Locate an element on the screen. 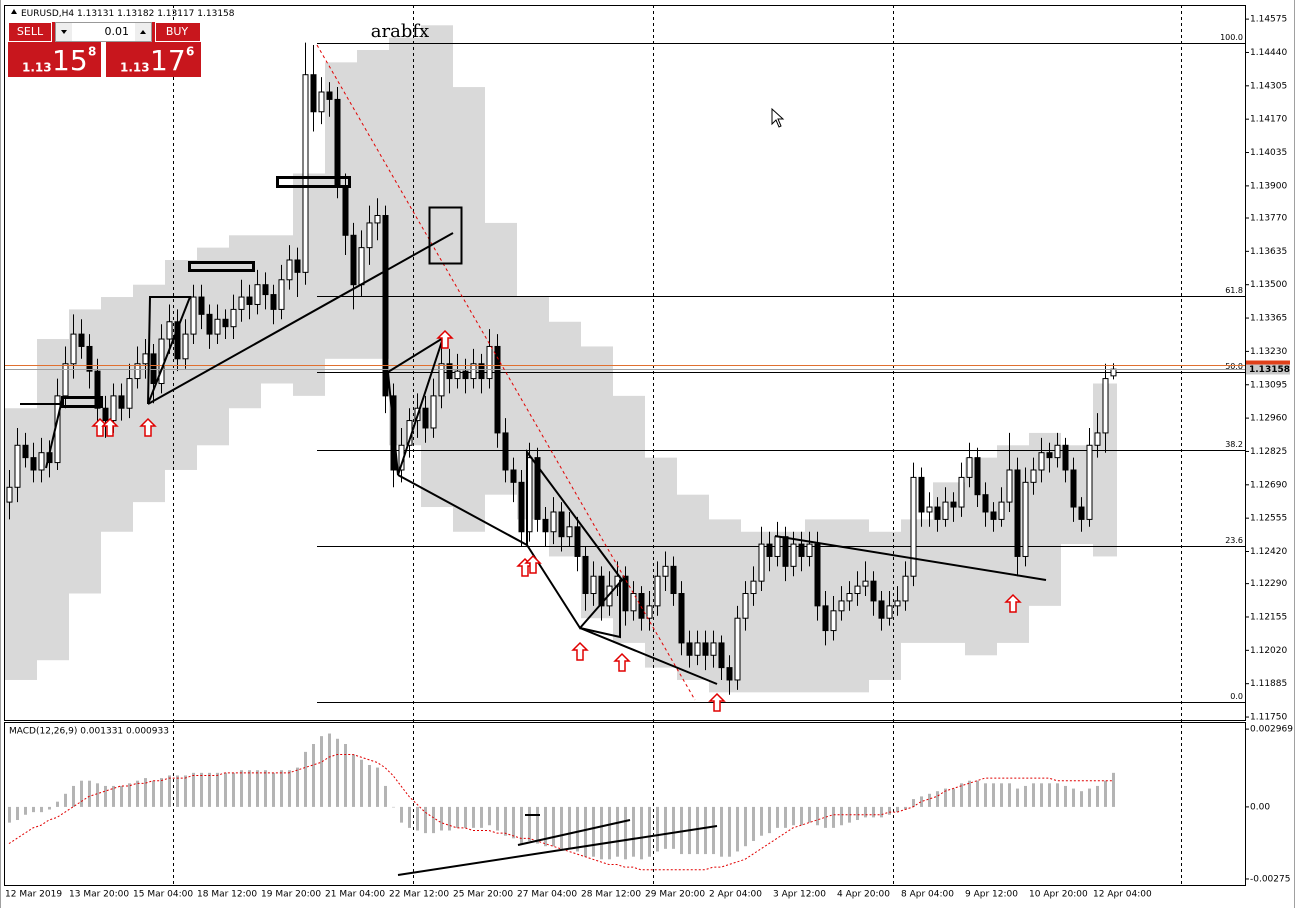 This screenshot has height=908, width=1295. x-tick-label: 21 Mar 04:00 is located at coordinates (355, 895).